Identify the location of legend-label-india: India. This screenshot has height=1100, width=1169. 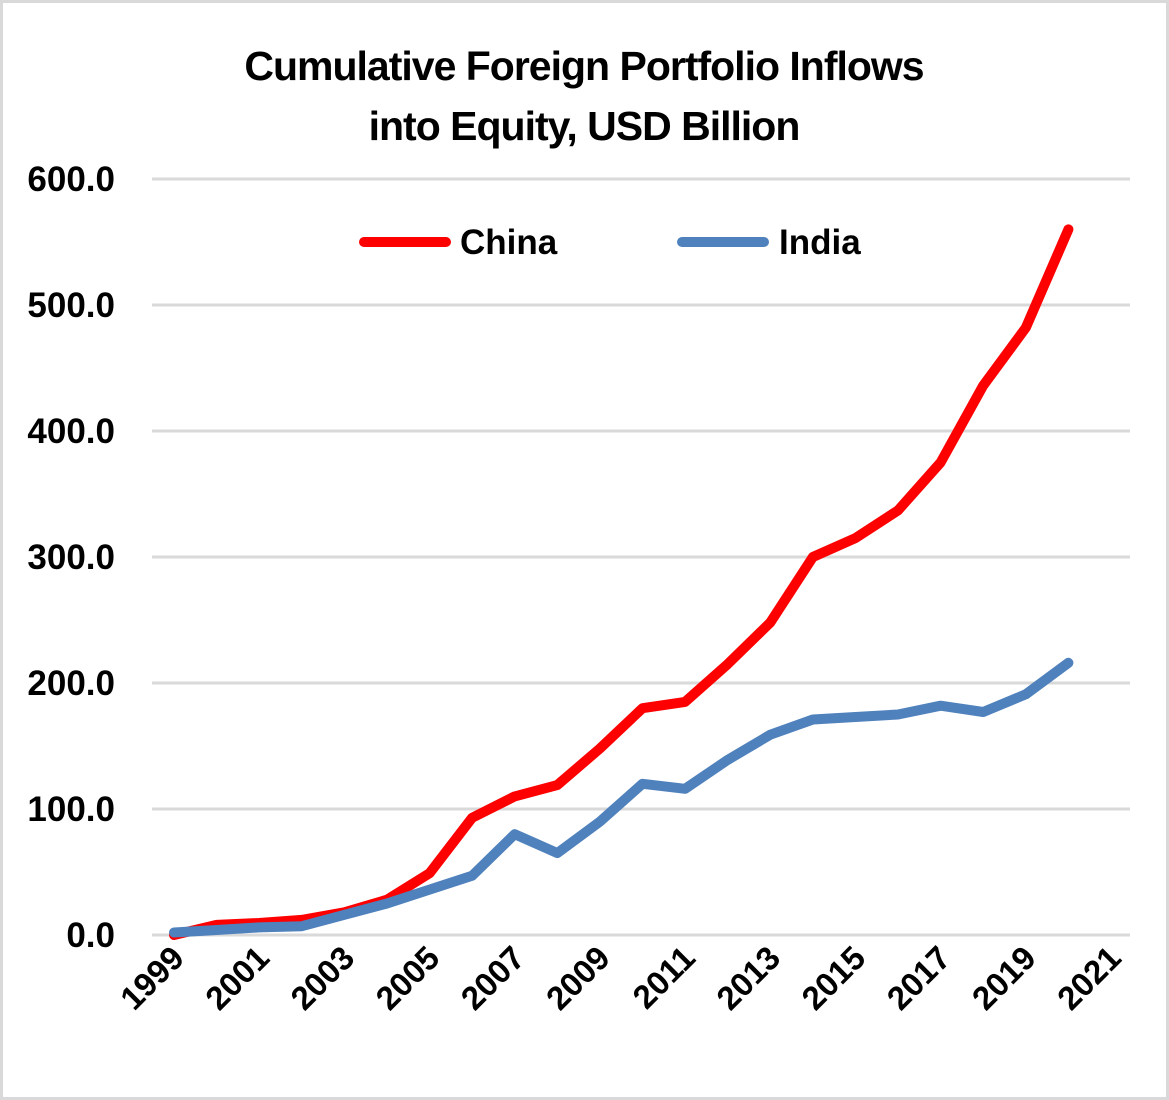
(820, 242).